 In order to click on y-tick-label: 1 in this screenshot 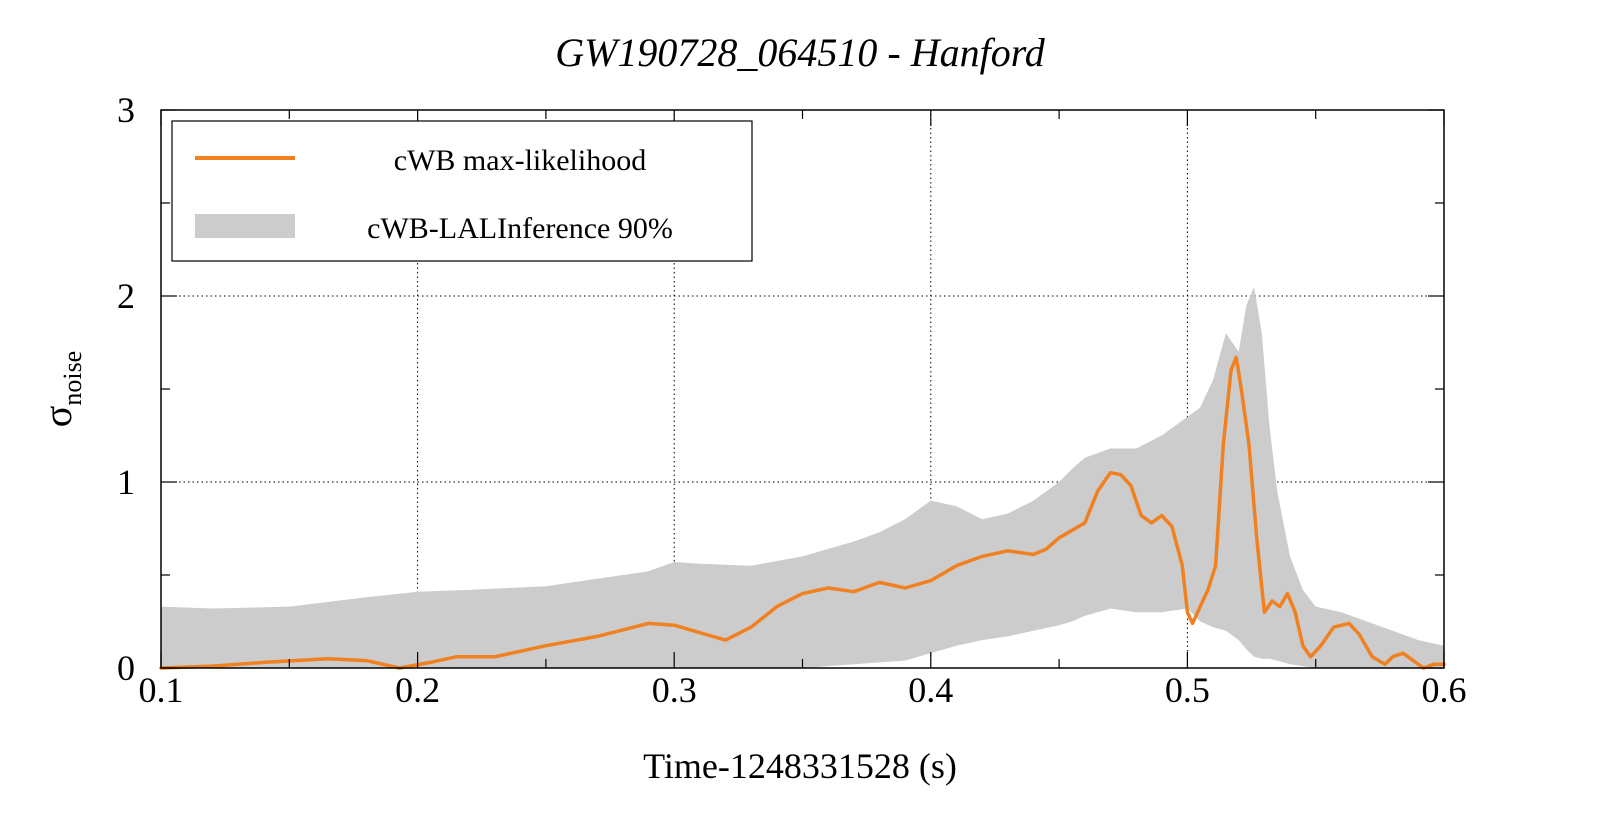, I will do `click(126, 482)`.